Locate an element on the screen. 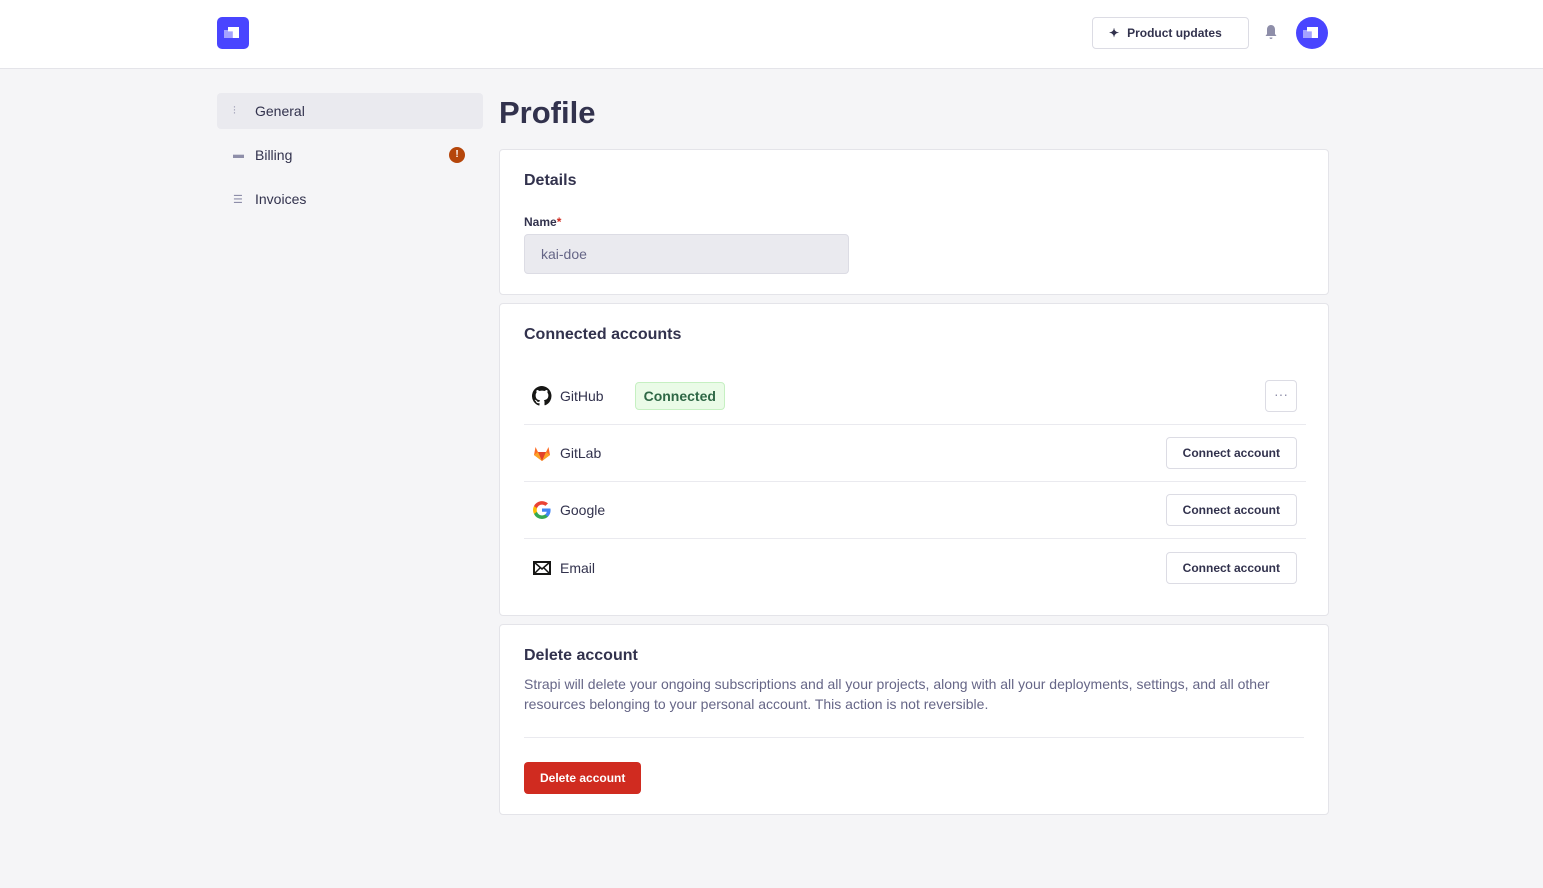 The image size is (1543, 888). connected-title: Connected accounts is located at coordinates (603, 334).